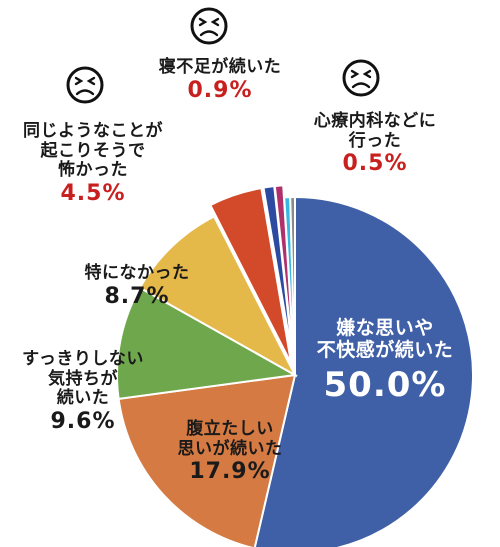 Image resolution: width=500 pixels, height=547 pixels. I want to click on slice-name-line: 続いた, so click(83, 398).